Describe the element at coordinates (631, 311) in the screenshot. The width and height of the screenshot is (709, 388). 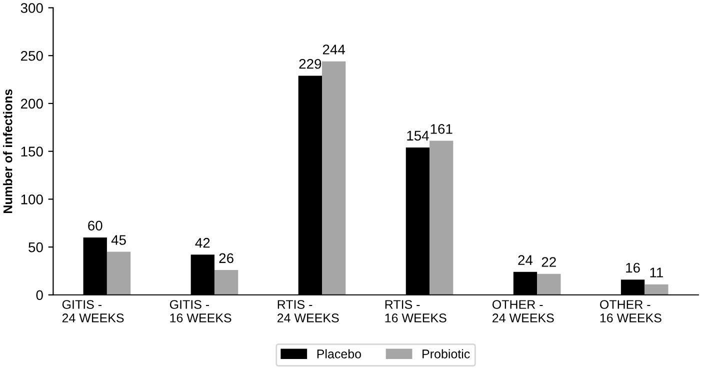
I see `x-tick-label: OTHER - 16 WEEKS` at that location.